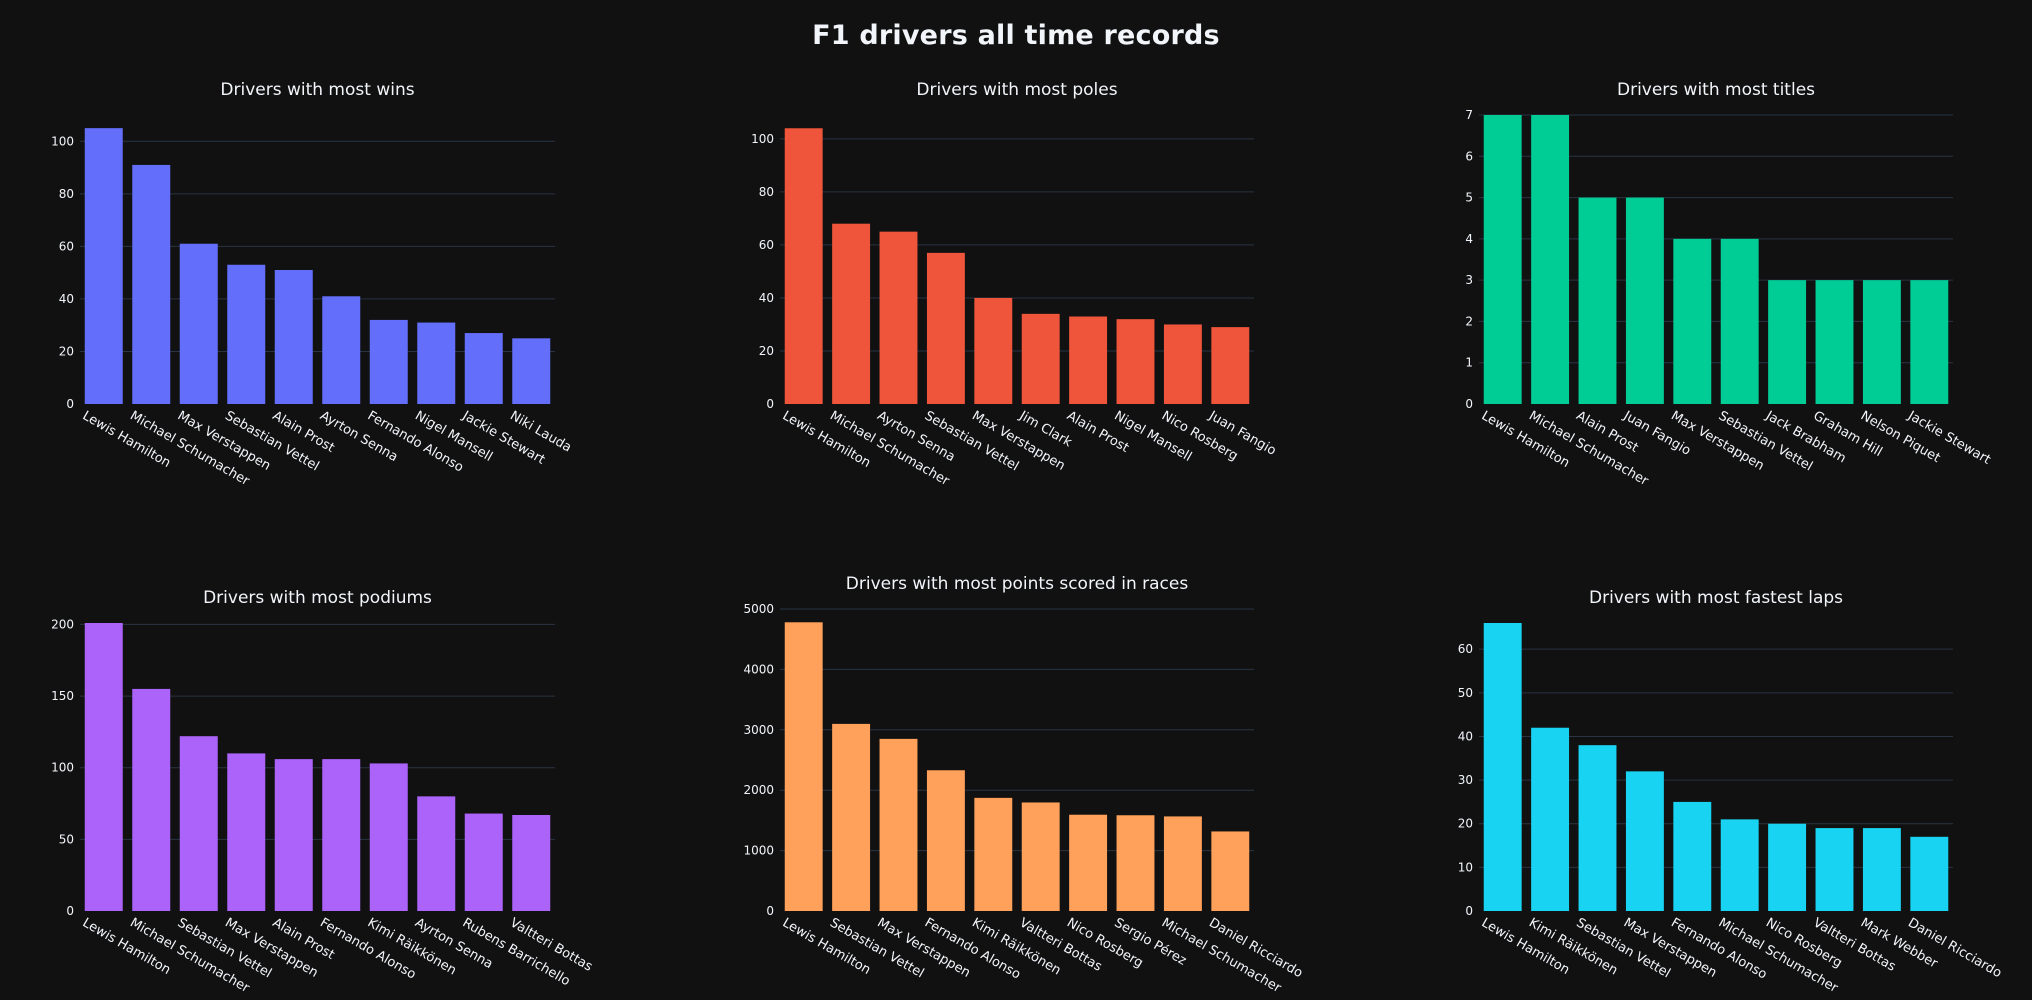 This screenshot has height=1000, width=2032. What do you see at coordinates (1017, 584) in the screenshot?
I see `subplot-title: Drivers with most points scored in races` at bounding box center [1017, 584].